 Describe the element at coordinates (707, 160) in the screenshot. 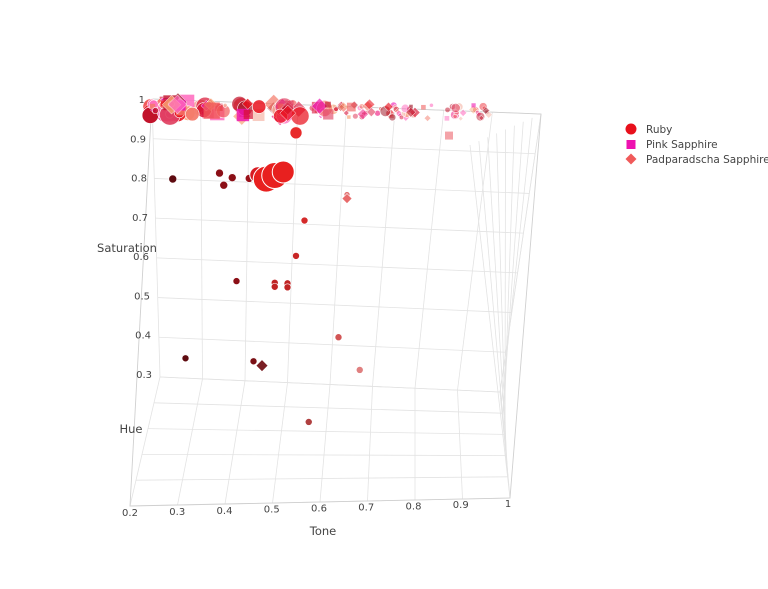

I see `legend-padparadscha-label: Padparadscha Sapphire` at that location.